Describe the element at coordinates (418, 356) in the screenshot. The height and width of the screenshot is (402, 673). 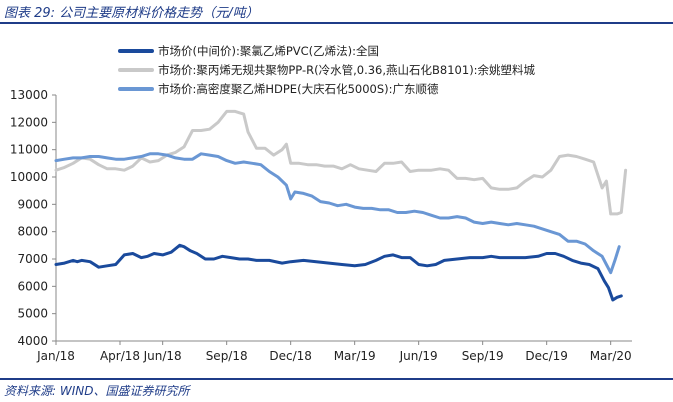
I see `x-tick-label: Jun/19` at that location.